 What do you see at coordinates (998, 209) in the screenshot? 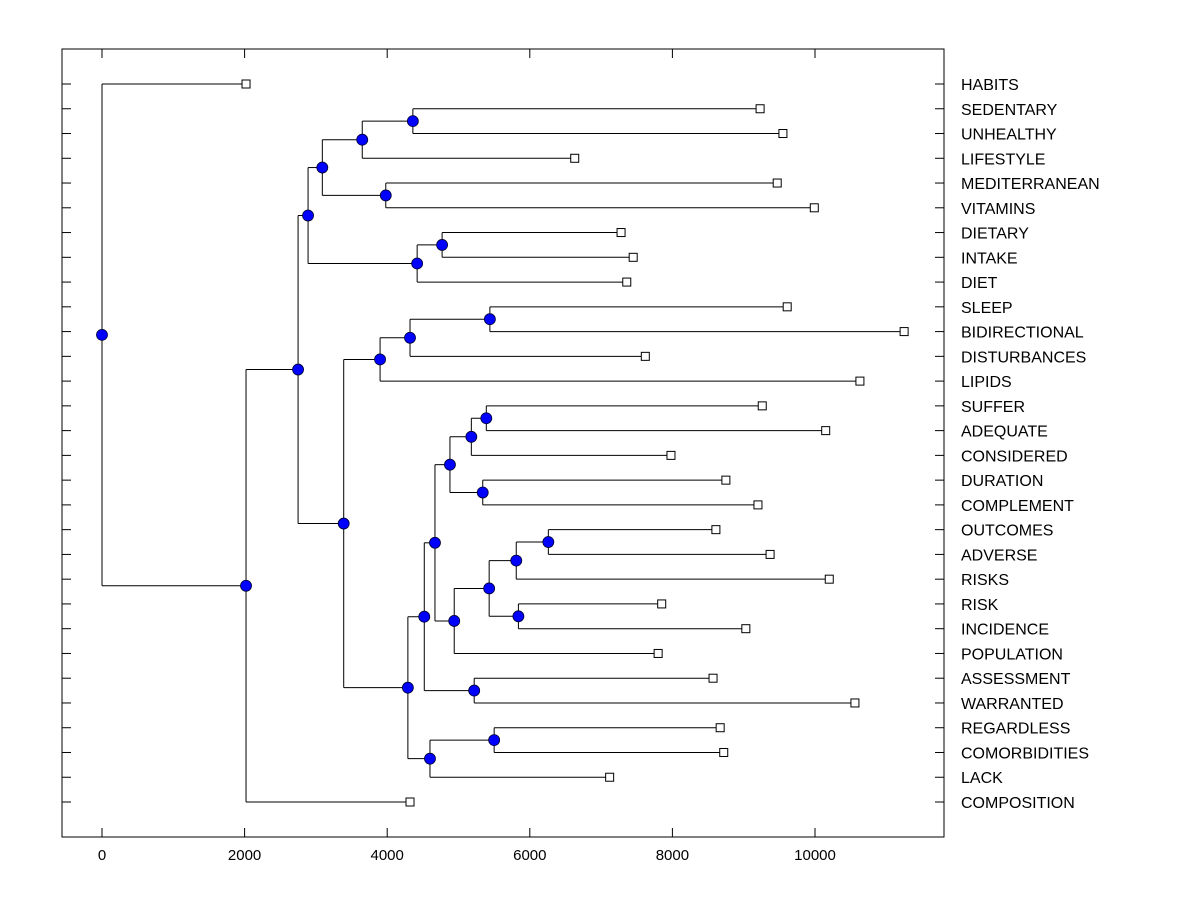
I see `leaf-label: VITAMINS` at bounding box center [998, 209].